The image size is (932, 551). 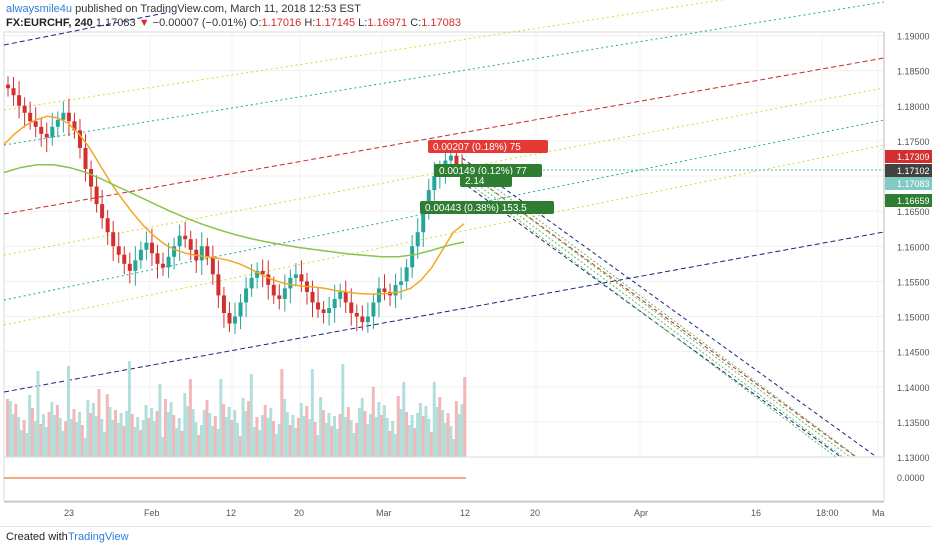 I want to click on time-tick-label: Mar, so click(x=384, y=513).